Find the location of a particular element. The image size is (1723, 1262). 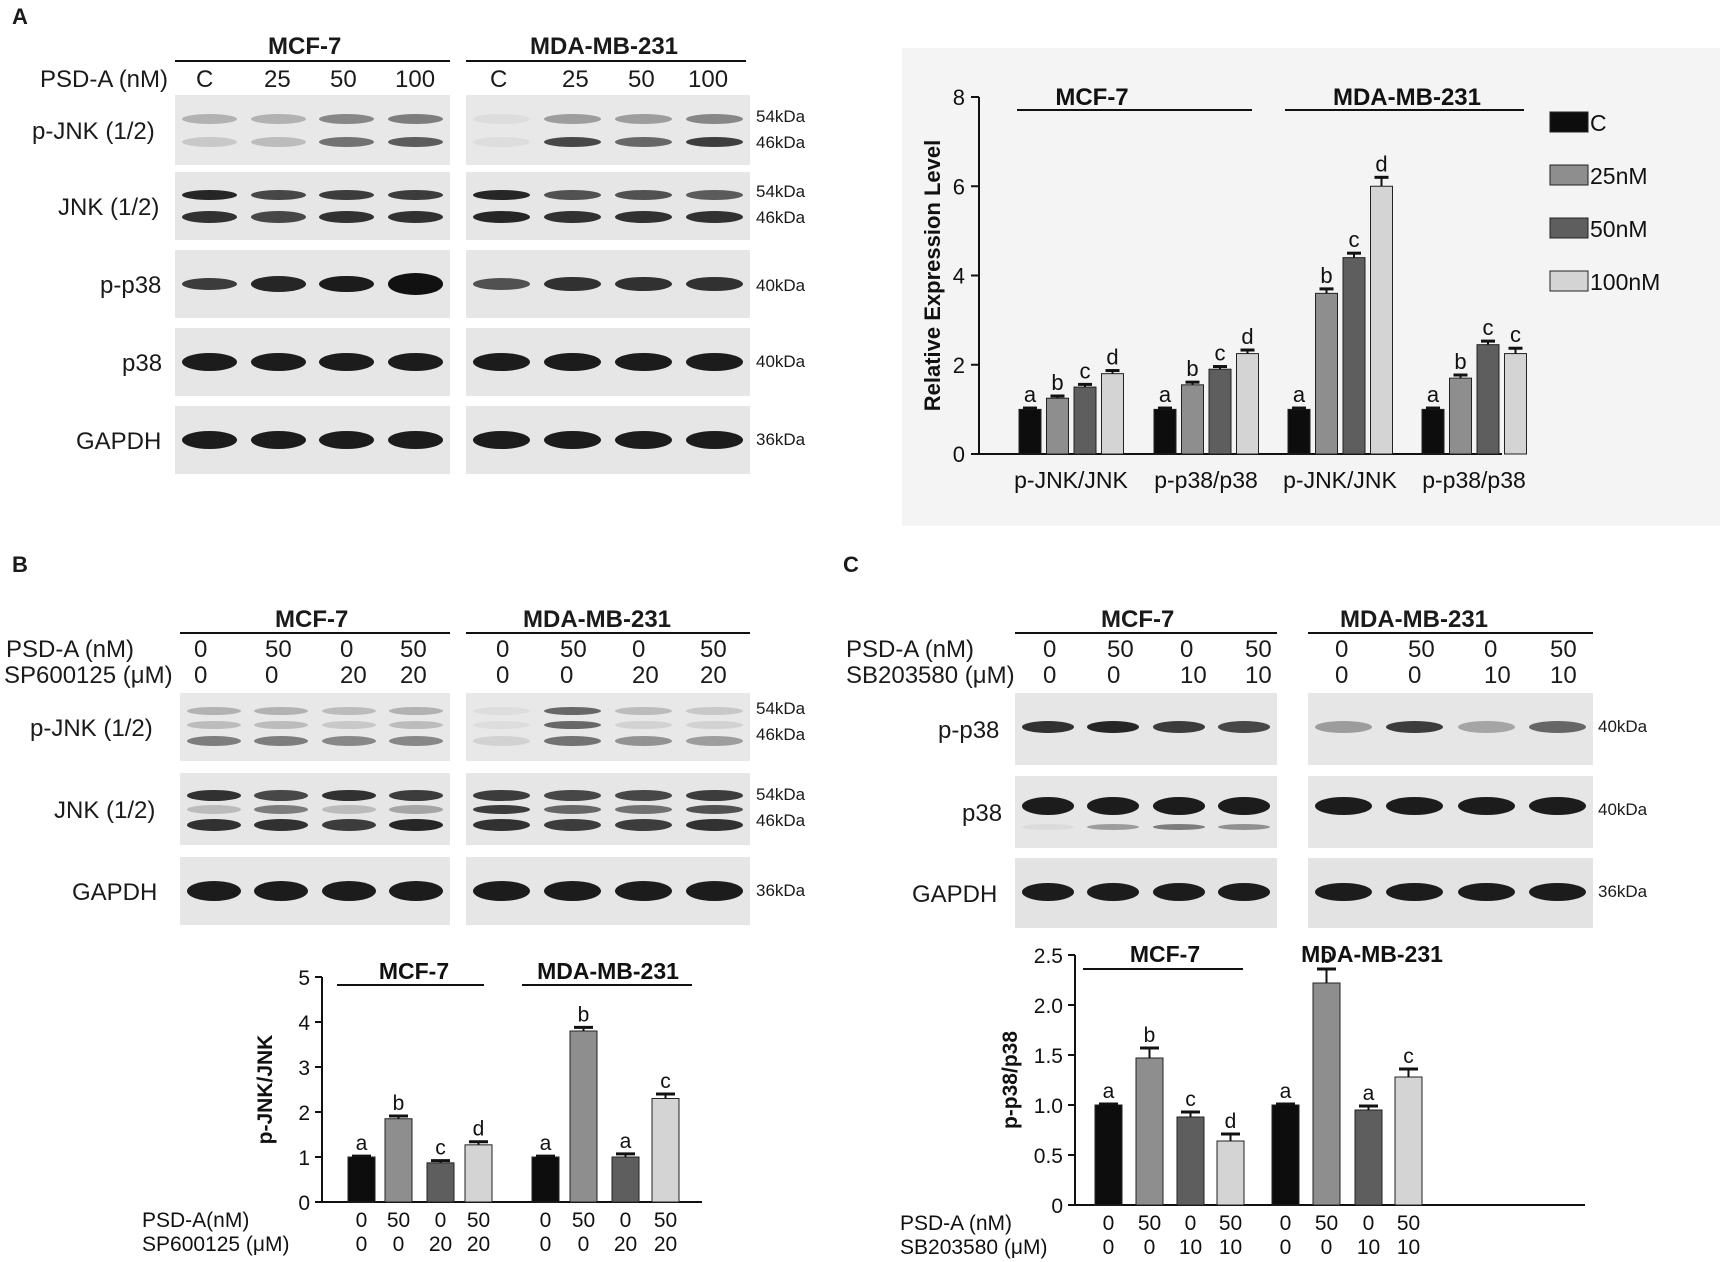

blot-header-mda: MDA-MB-231 is located at coordinates (597, 619).